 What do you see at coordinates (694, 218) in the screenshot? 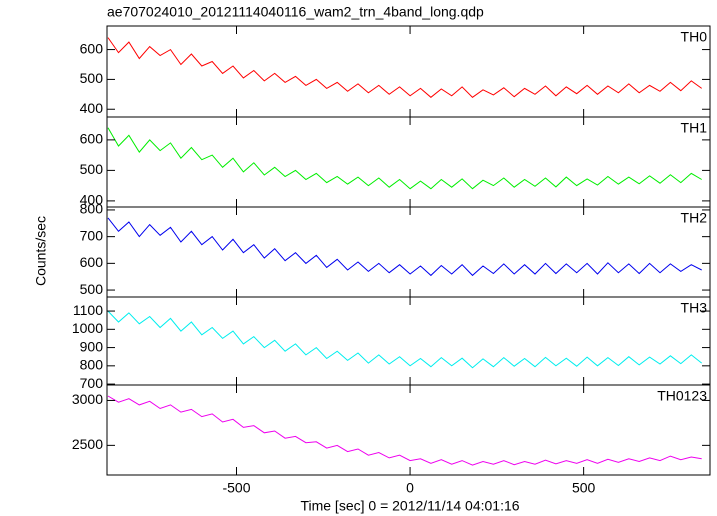
I see `panel-label: TH2` at bounding box center [694, 218].